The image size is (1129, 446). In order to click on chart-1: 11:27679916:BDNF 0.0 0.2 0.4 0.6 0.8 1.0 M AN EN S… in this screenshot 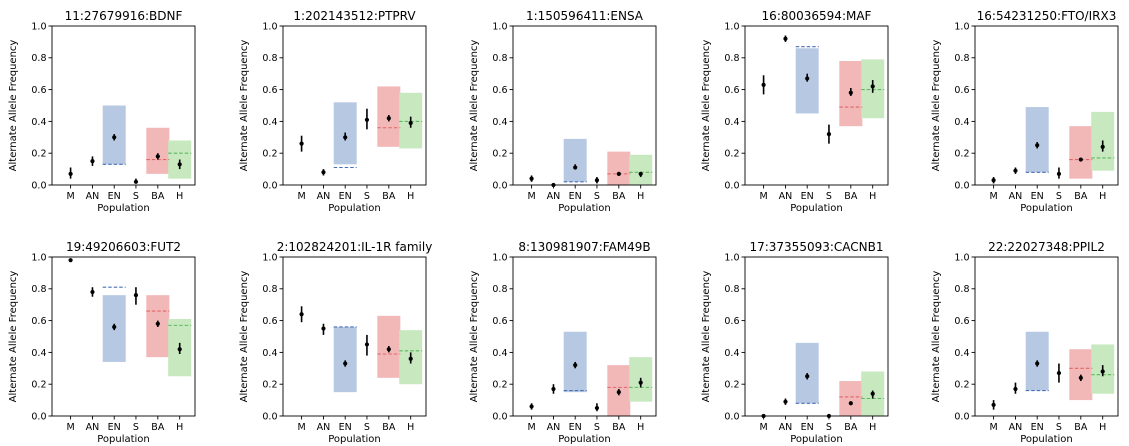, I will do `click(102, 111)`.